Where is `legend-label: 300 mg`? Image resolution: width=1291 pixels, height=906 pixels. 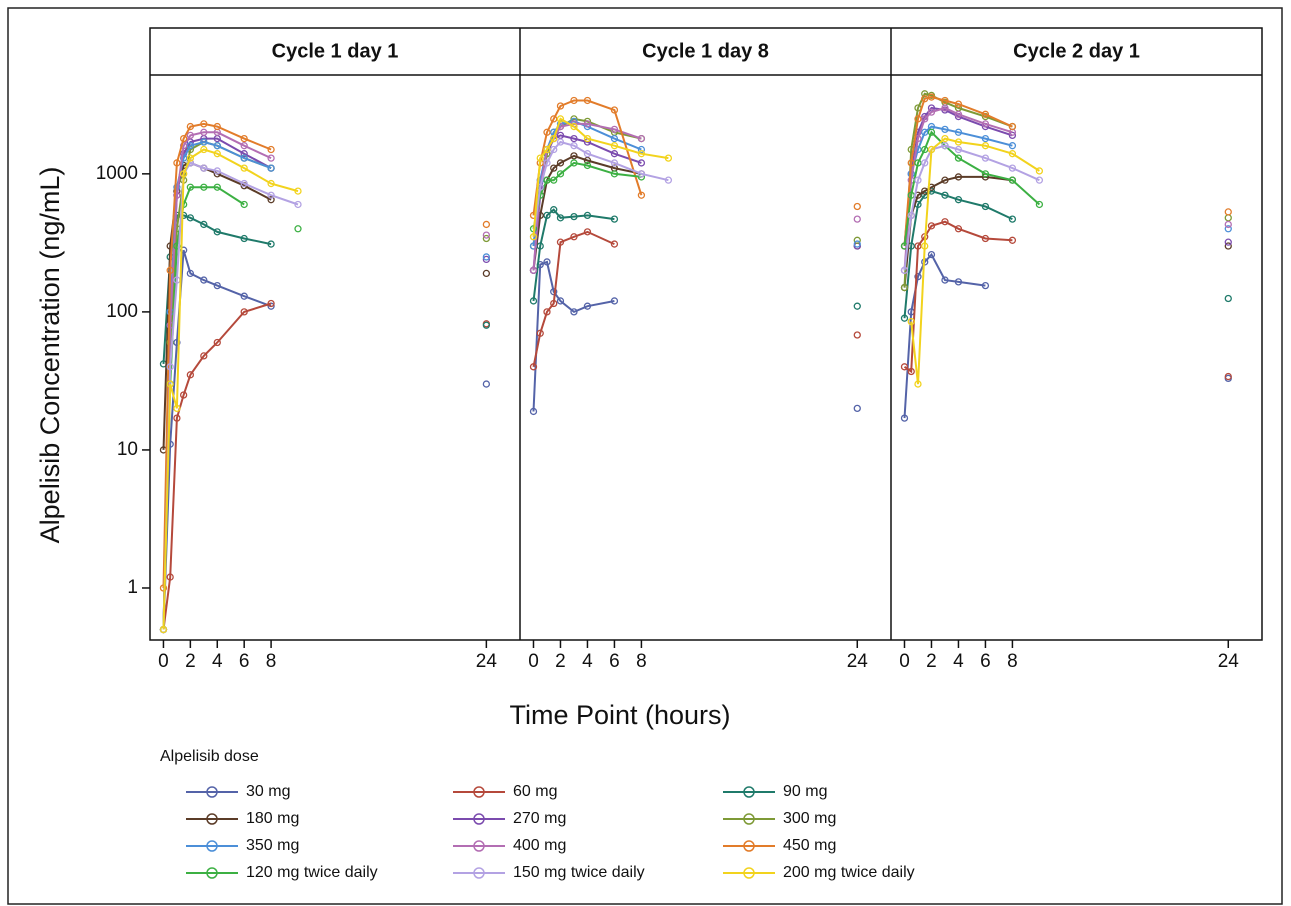
legend-label: 300 mg is located at coordinates (809, 818).